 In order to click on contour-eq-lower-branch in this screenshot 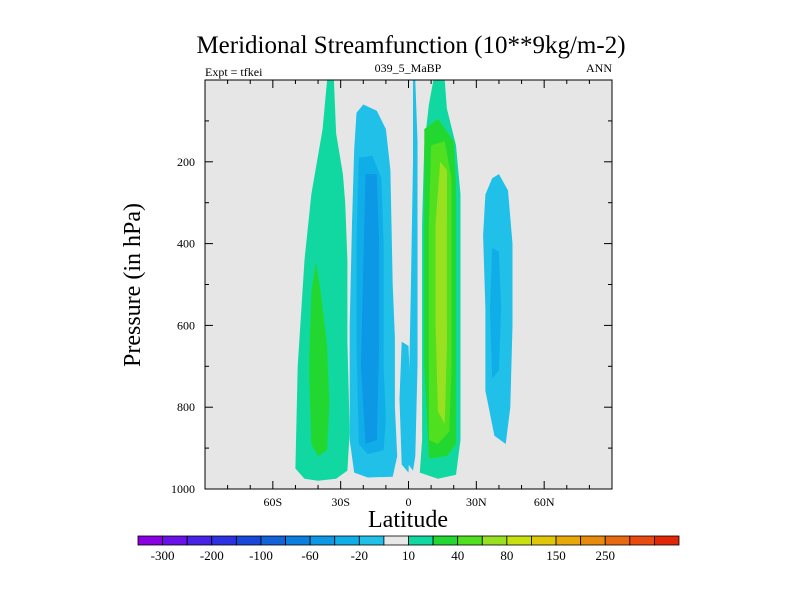, I will do `click(405, 407)`.